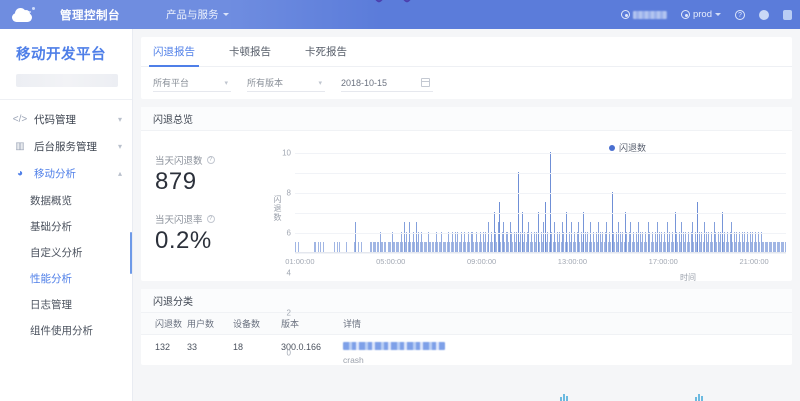  I want to click on detail-link, so click(394, 346).